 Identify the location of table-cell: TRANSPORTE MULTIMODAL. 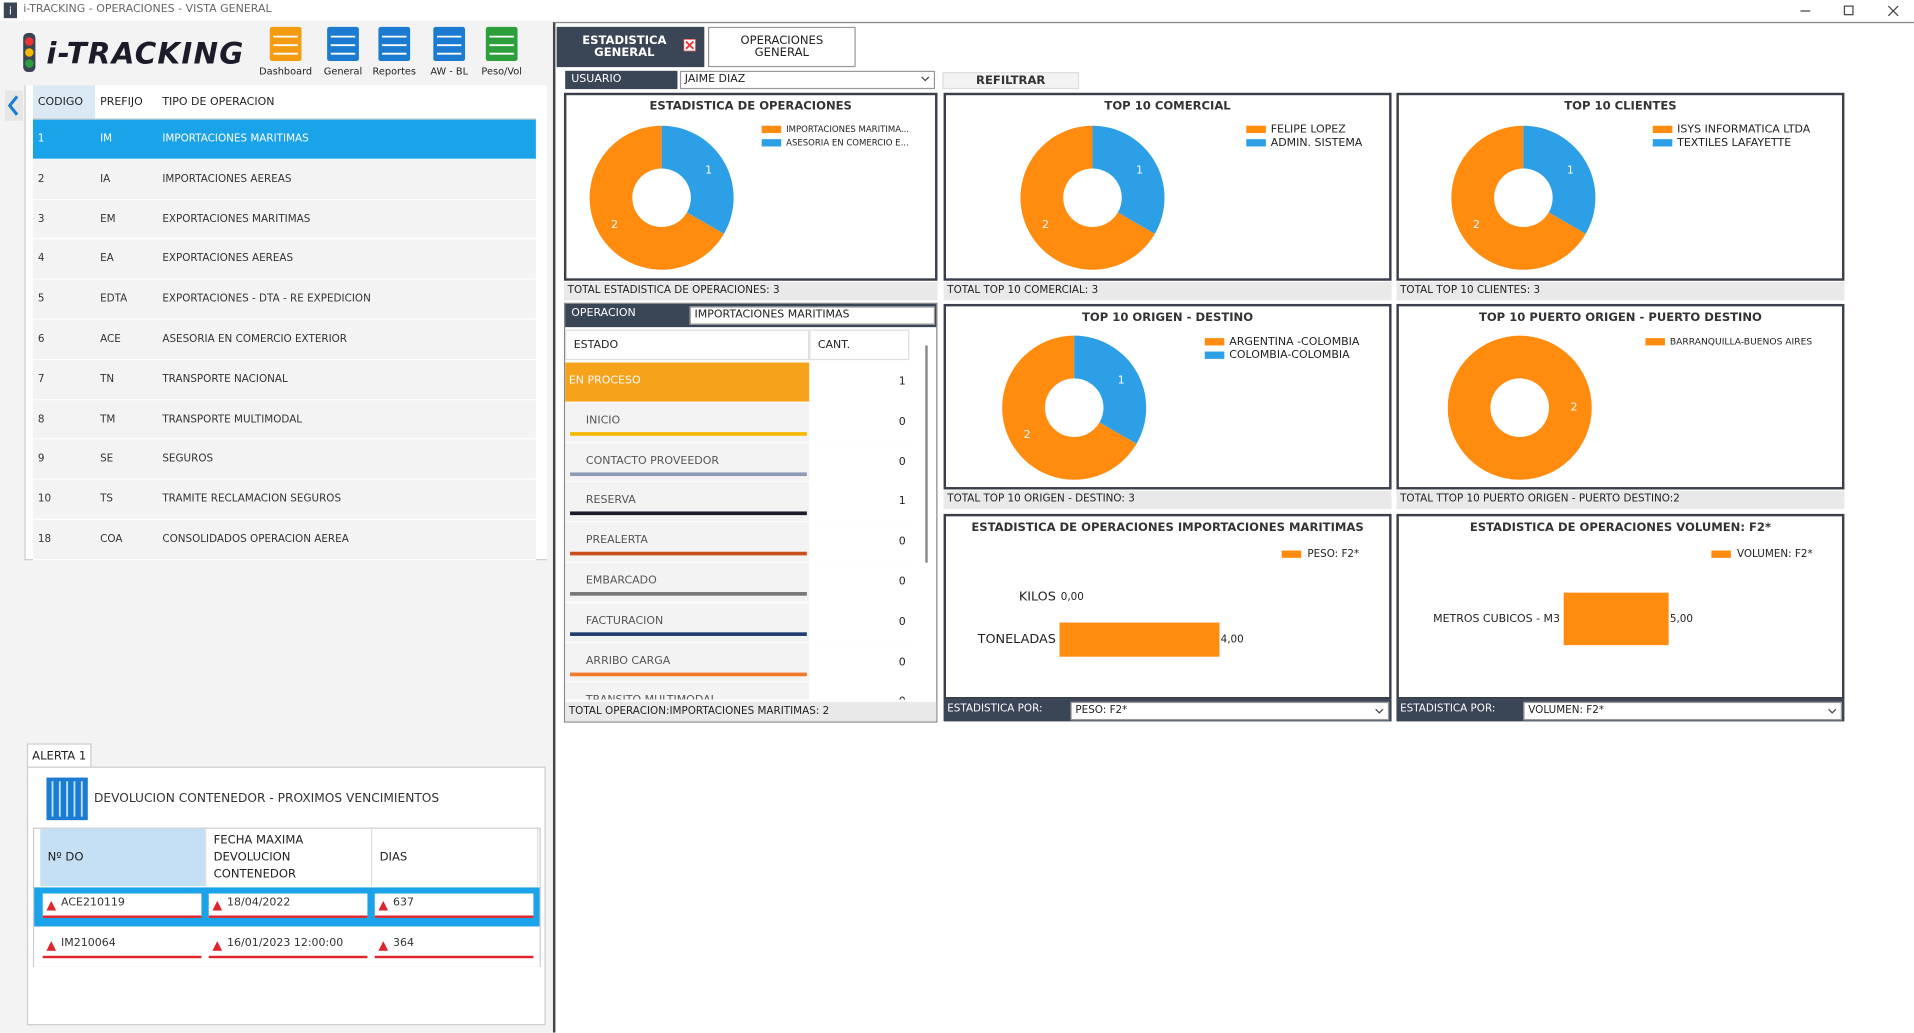
(232, 419).